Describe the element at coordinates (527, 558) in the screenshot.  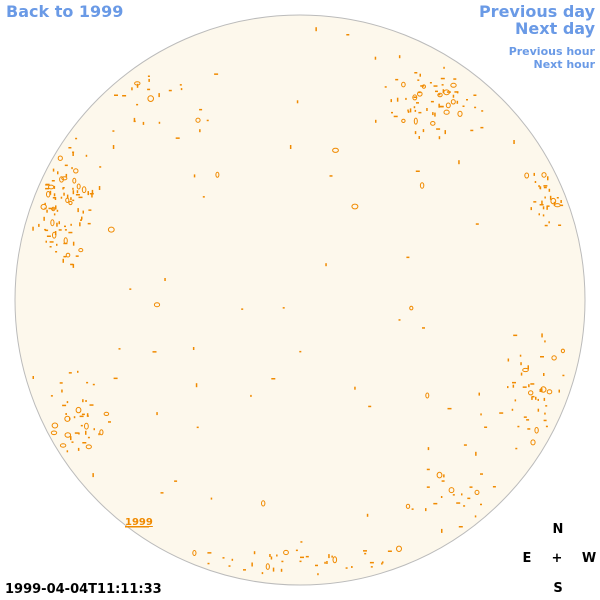
I see `compass-east-label: E` at that location.